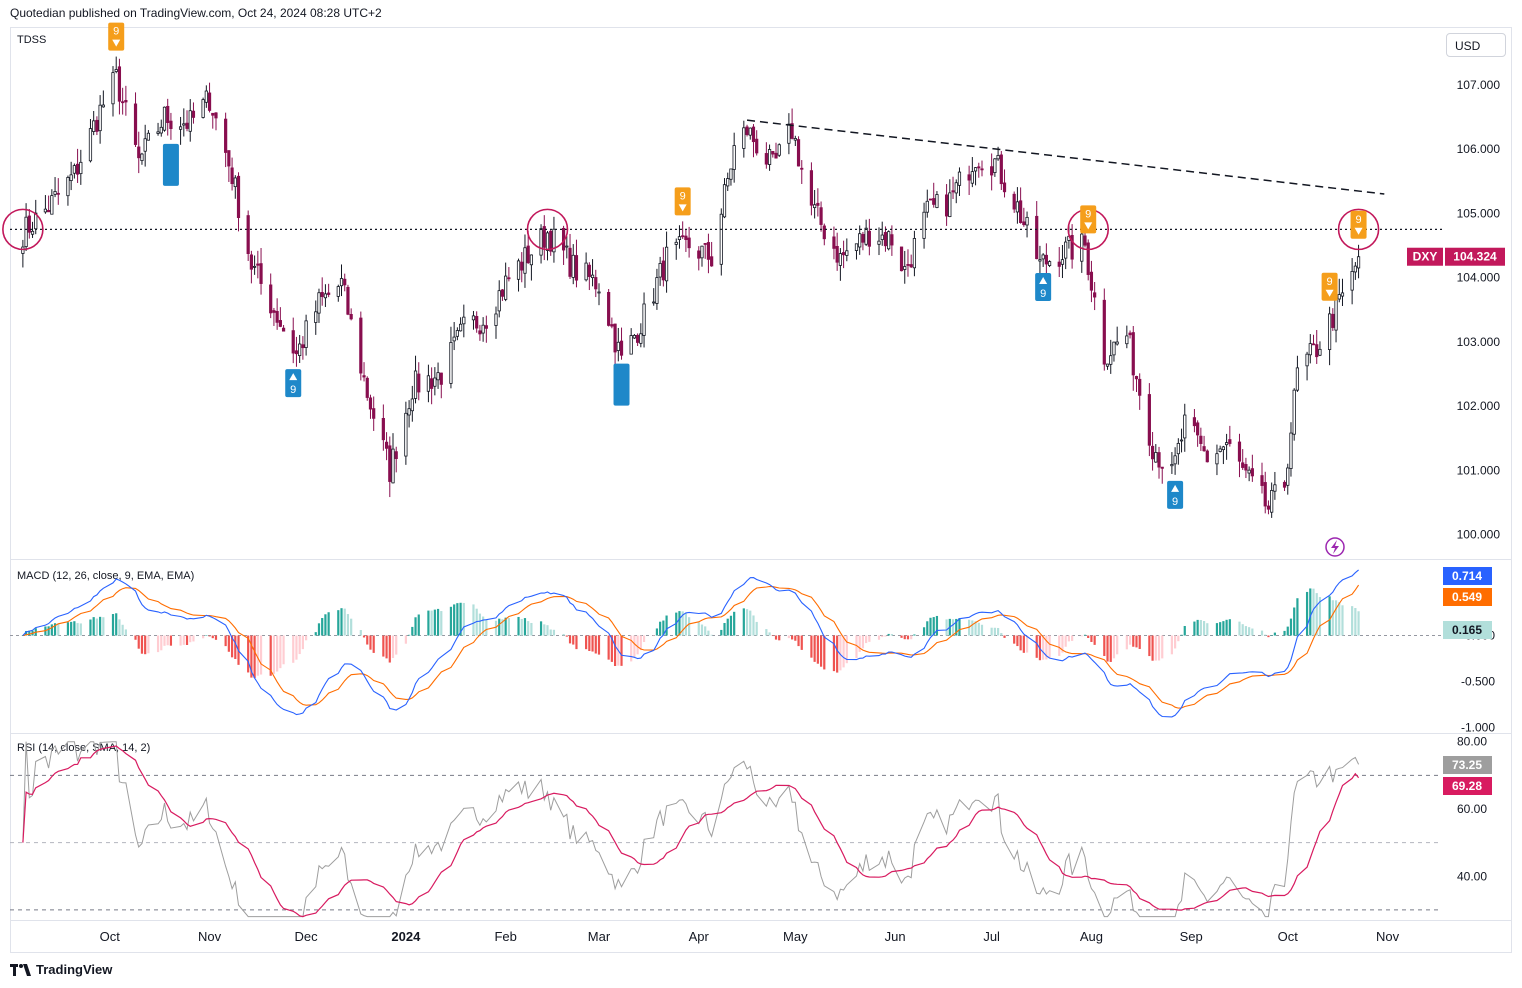 The image size is (1522, 988). I want to click on flash-icon, so click(1335, 547).